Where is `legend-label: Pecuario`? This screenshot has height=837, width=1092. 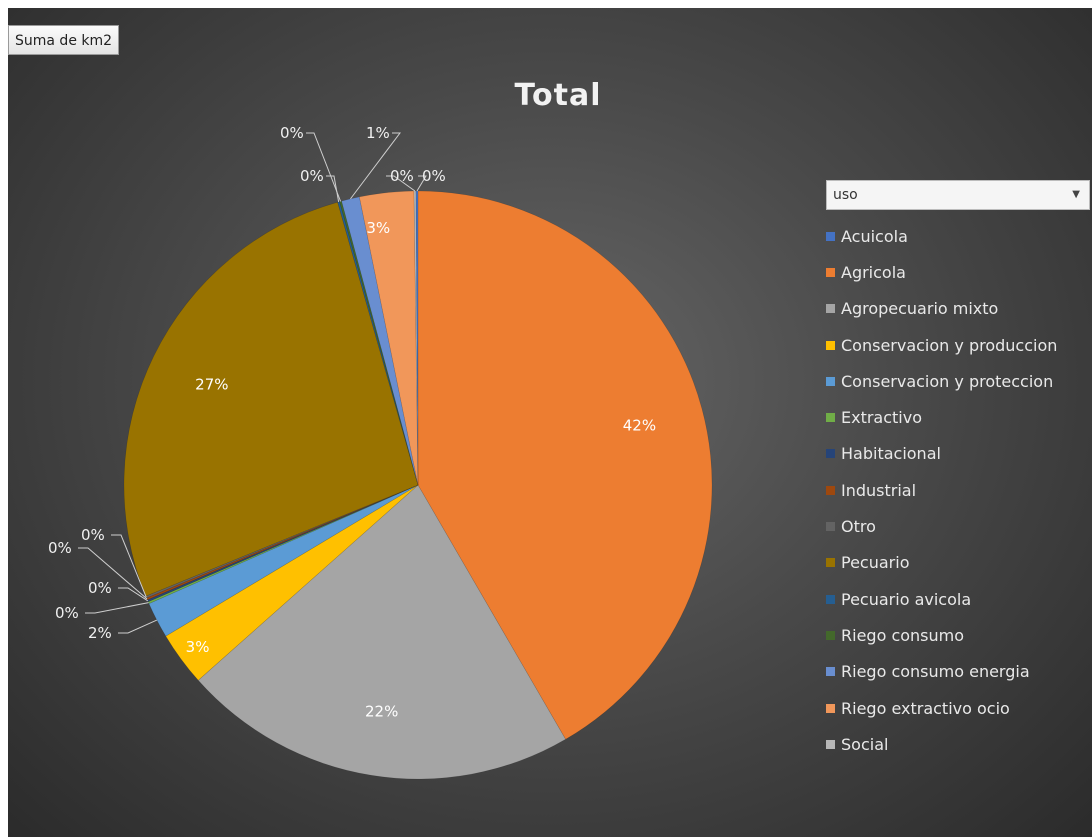 legend-label: Pecuario is located at coordinates (875, 563).